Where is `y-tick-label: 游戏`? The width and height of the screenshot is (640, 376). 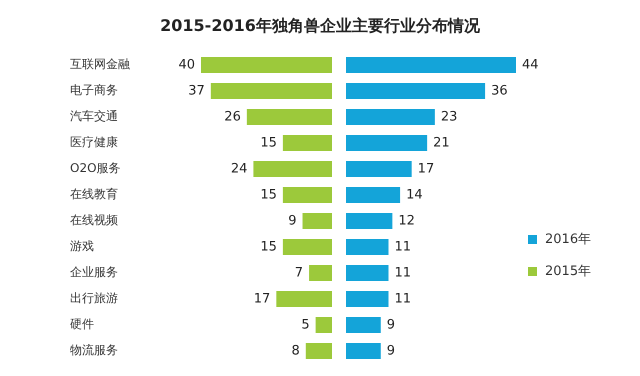 y-tick-label: 游戏 is located at coordinates (82, 246).